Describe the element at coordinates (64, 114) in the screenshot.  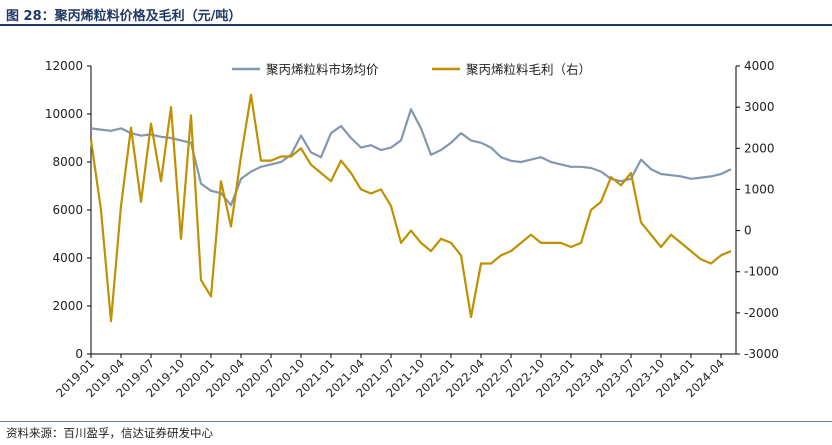
I see `left-tick-label: 10000` at that location.